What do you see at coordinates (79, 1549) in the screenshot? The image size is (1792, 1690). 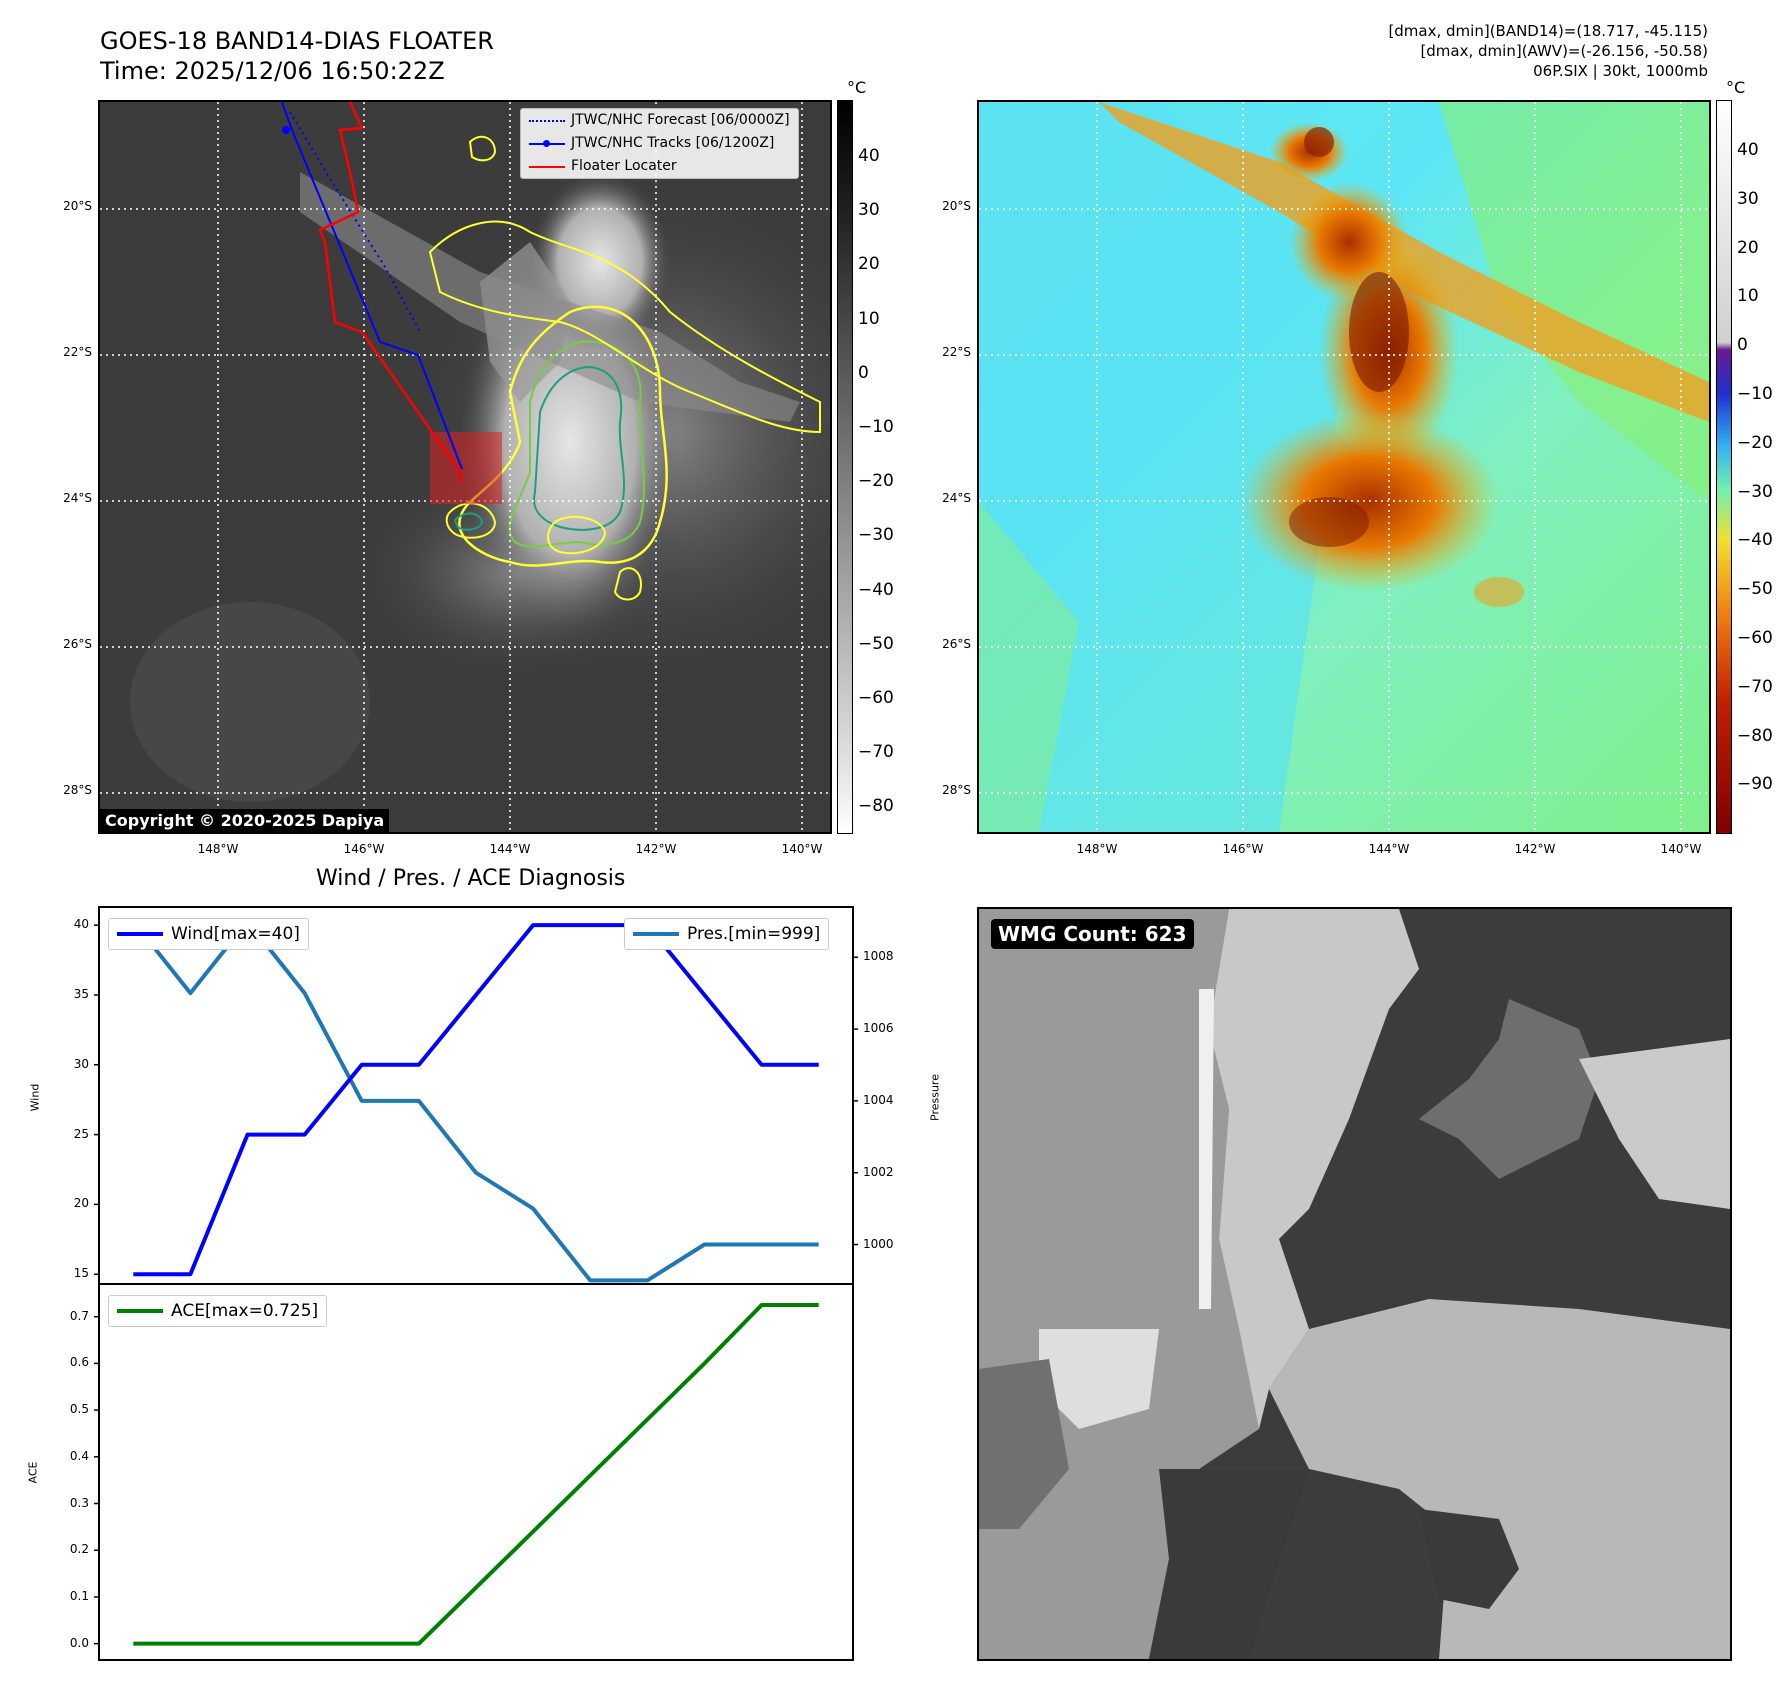 I see `ace-tick-label: 0.2` at bounding box center [79, 1549].